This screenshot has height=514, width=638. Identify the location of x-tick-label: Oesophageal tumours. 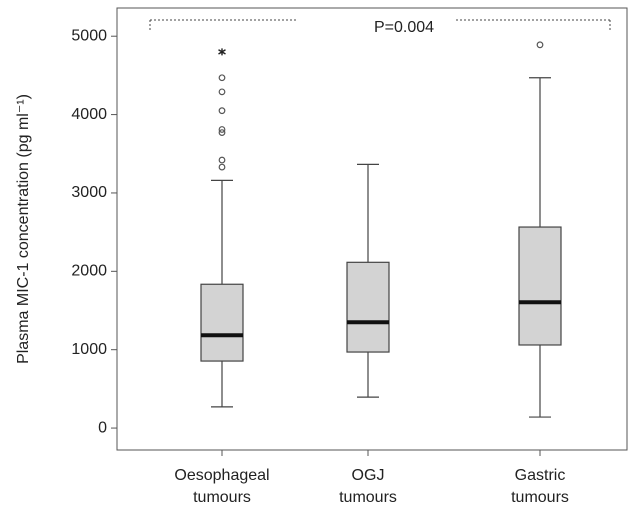
(221, 486).